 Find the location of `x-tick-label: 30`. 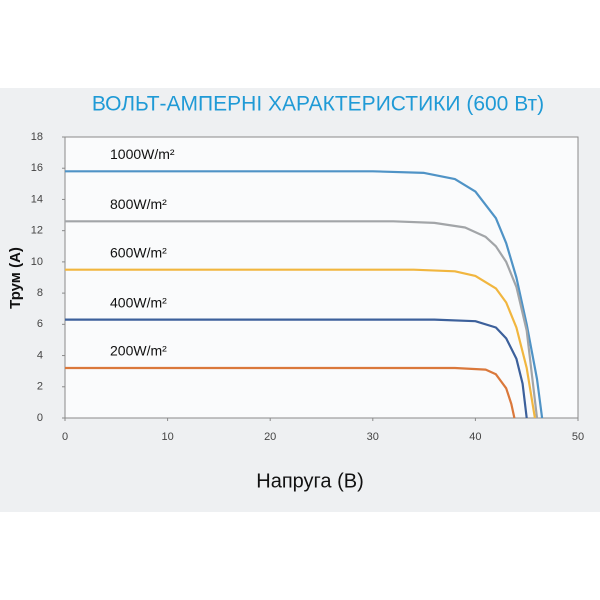

x-tick-label: 30 is located at coordinates (373, 437).